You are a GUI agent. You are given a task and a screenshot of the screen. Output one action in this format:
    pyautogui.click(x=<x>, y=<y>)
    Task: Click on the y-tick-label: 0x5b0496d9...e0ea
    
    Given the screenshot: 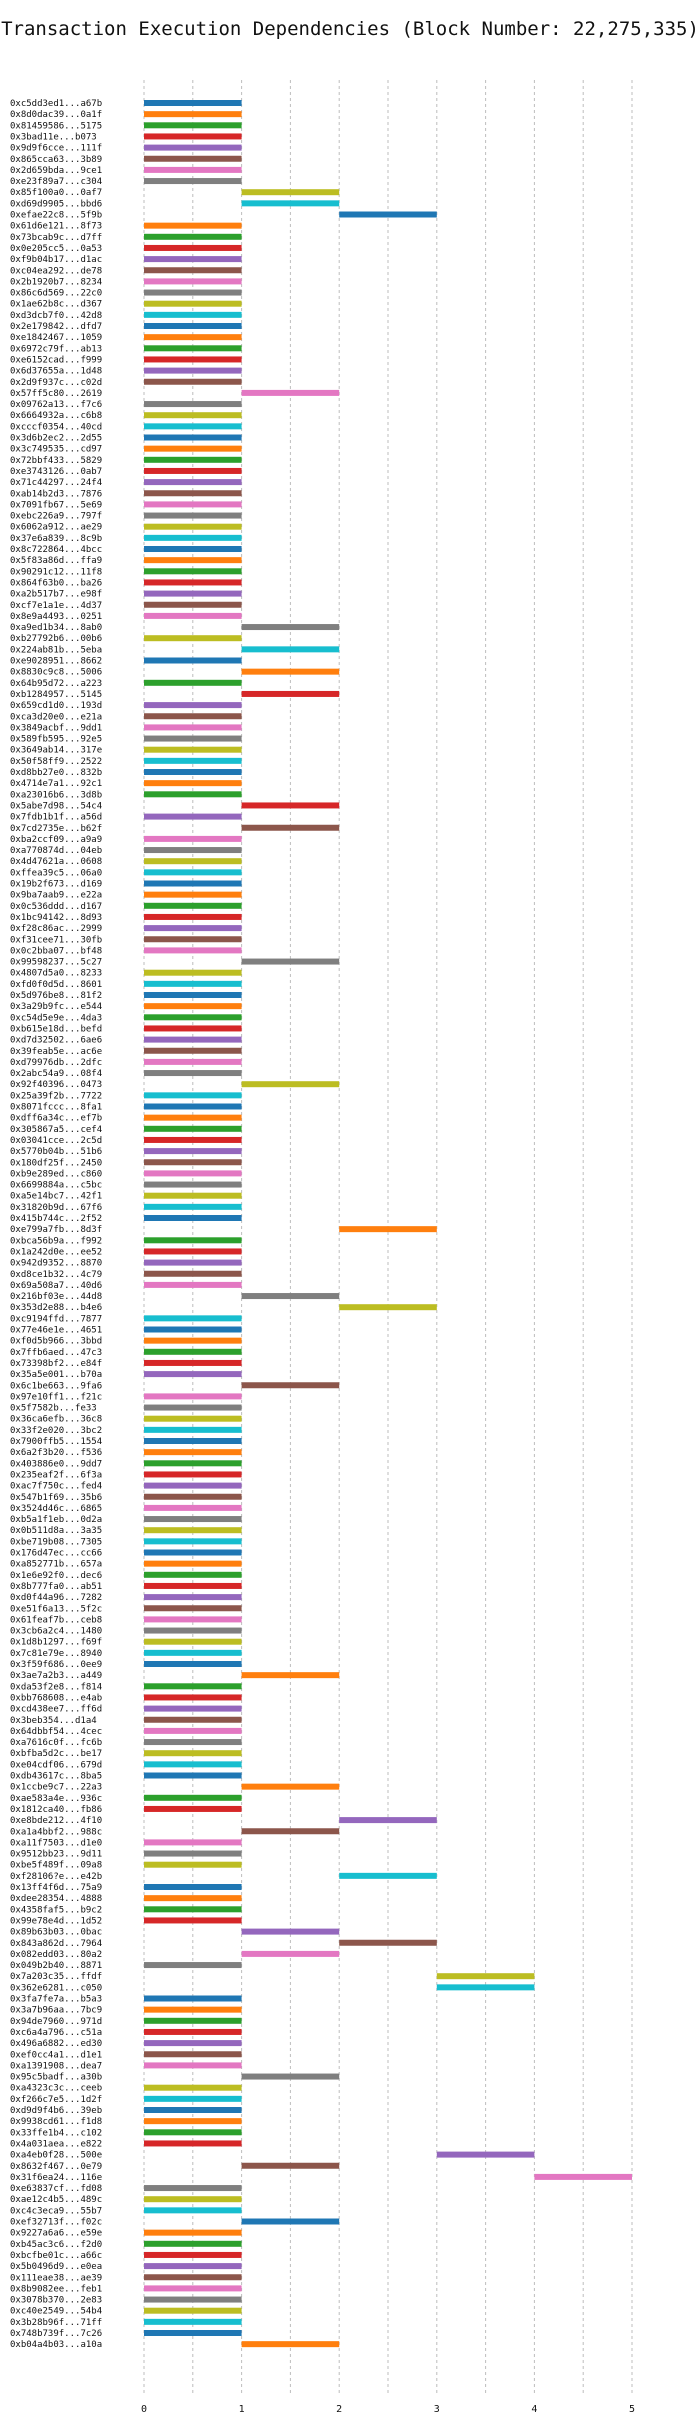 What is the action you would take?
    pyautogui.click(x=56, y=2267)
    